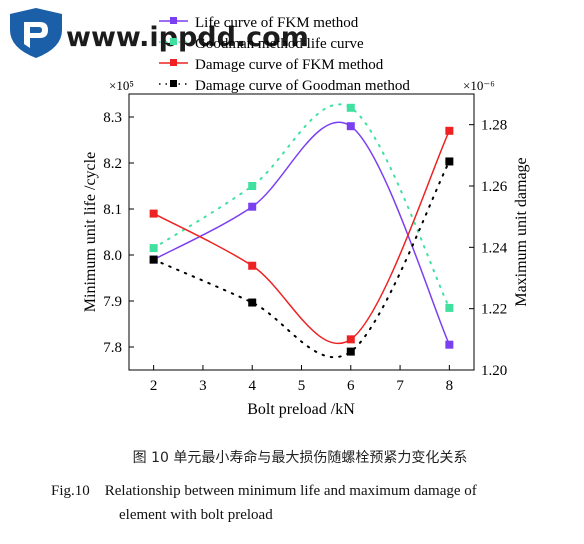 The width and height of the screenshot is (584, 544). What do you see at coordinates (112, 164) in the screenshot?
I see `y-tick-label: 8.2` at bounding box center [112, 164].